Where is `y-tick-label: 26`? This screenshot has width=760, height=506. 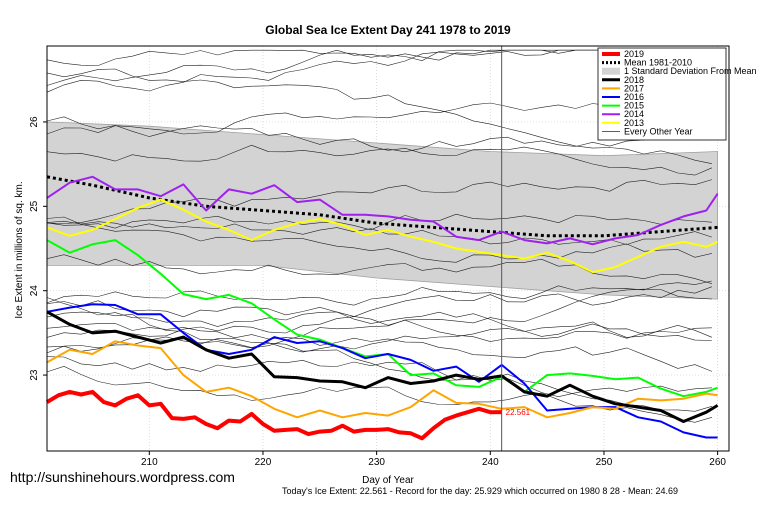
y-tick-label: 26 is located at coordinates (34, 122).